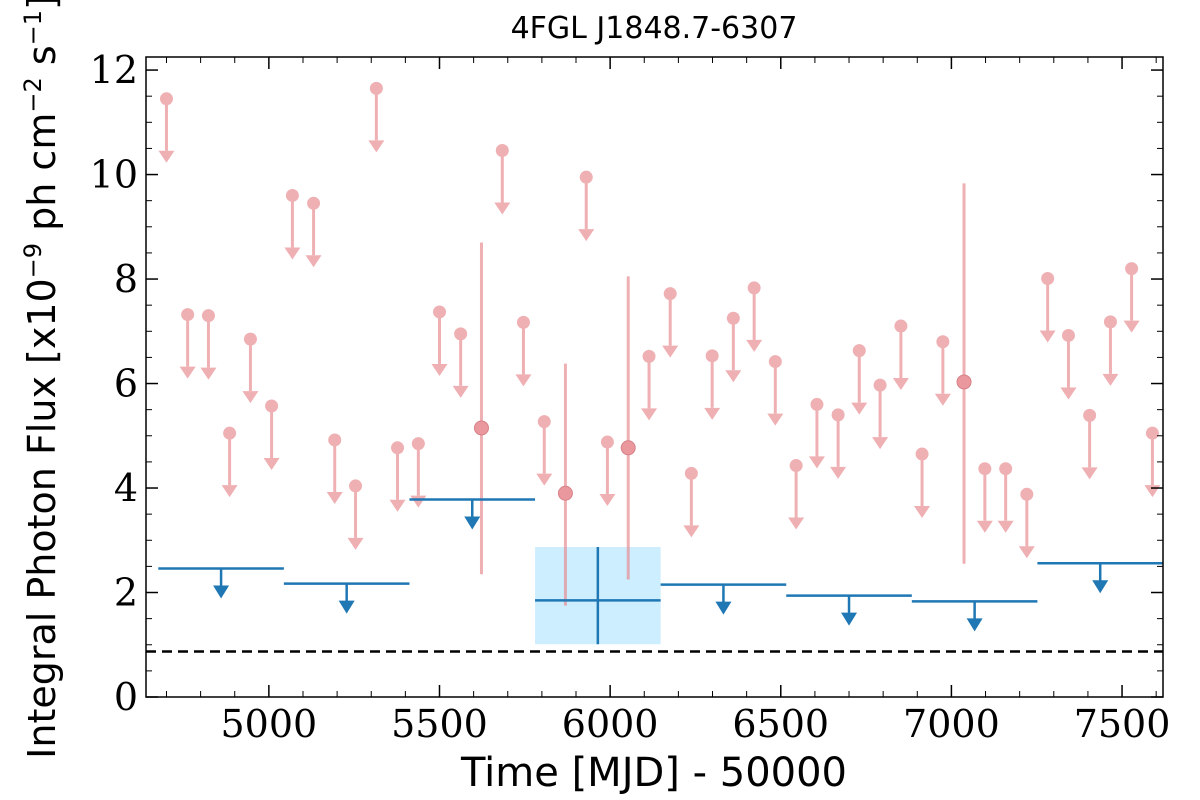 The height and width of the screenshot is (800, 1200). Describe the element at coordinates (114, 70) in the screenshot. I see `y-tick-label: 12` at that location.